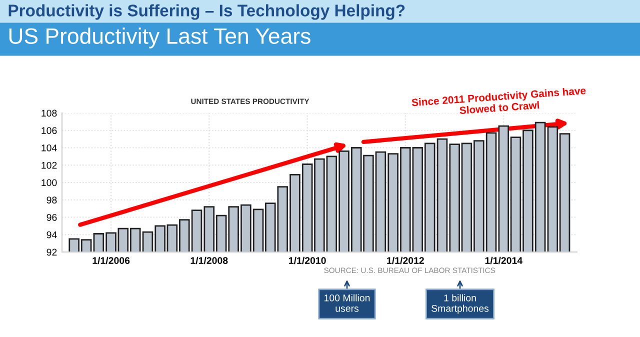 The width and height of the screenshot is (640, 337). Describe the element at coordinates (499, 100) in the screenshot. I see `annotation: Since 2011 Productivity Gains have Slowed to Crawl` at that location.